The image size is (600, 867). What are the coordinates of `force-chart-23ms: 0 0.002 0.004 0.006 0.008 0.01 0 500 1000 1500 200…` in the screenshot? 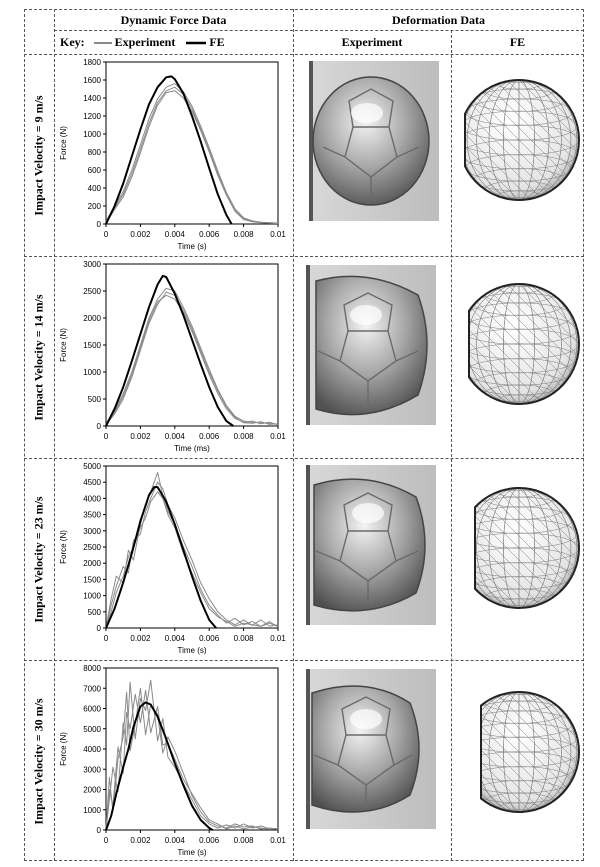 It's located at (174, 560).